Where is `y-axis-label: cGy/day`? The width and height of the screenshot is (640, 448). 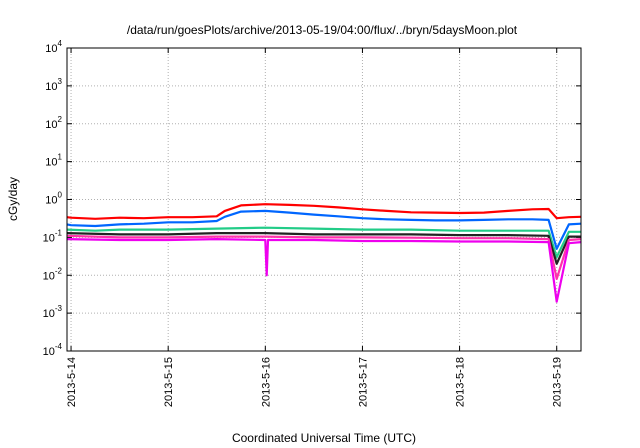 y-axis-label: cGy/day is located at coordinates (13, 199).